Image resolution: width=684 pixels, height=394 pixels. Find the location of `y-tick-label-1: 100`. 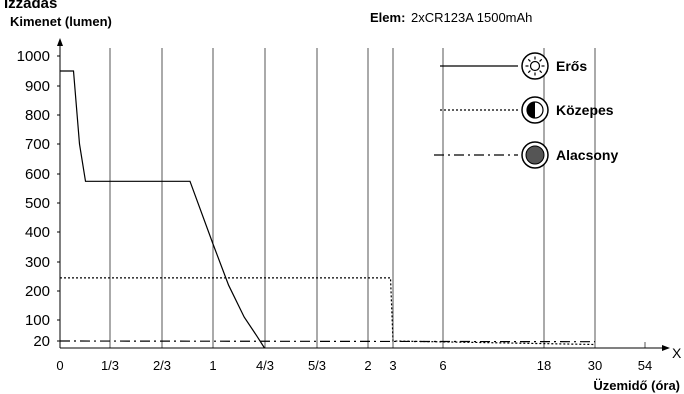

y-tick-label-1: 100 is located at coordinates (37, 320).